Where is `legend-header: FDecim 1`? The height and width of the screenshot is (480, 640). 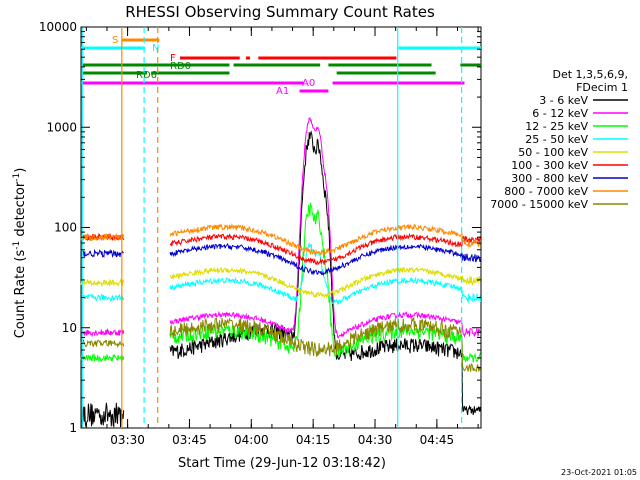 legend-header: FDecim 1 is located at coordinates (602, 87).